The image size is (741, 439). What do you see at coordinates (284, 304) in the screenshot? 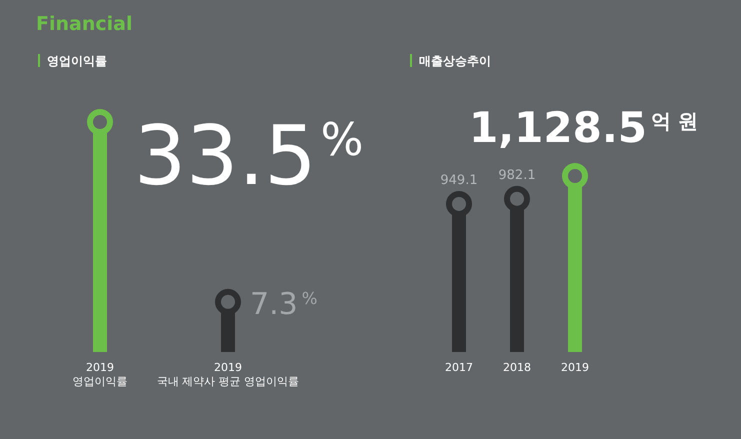
I see `data-label: 7.3$^{%}$` at bounding box center [284, 304].